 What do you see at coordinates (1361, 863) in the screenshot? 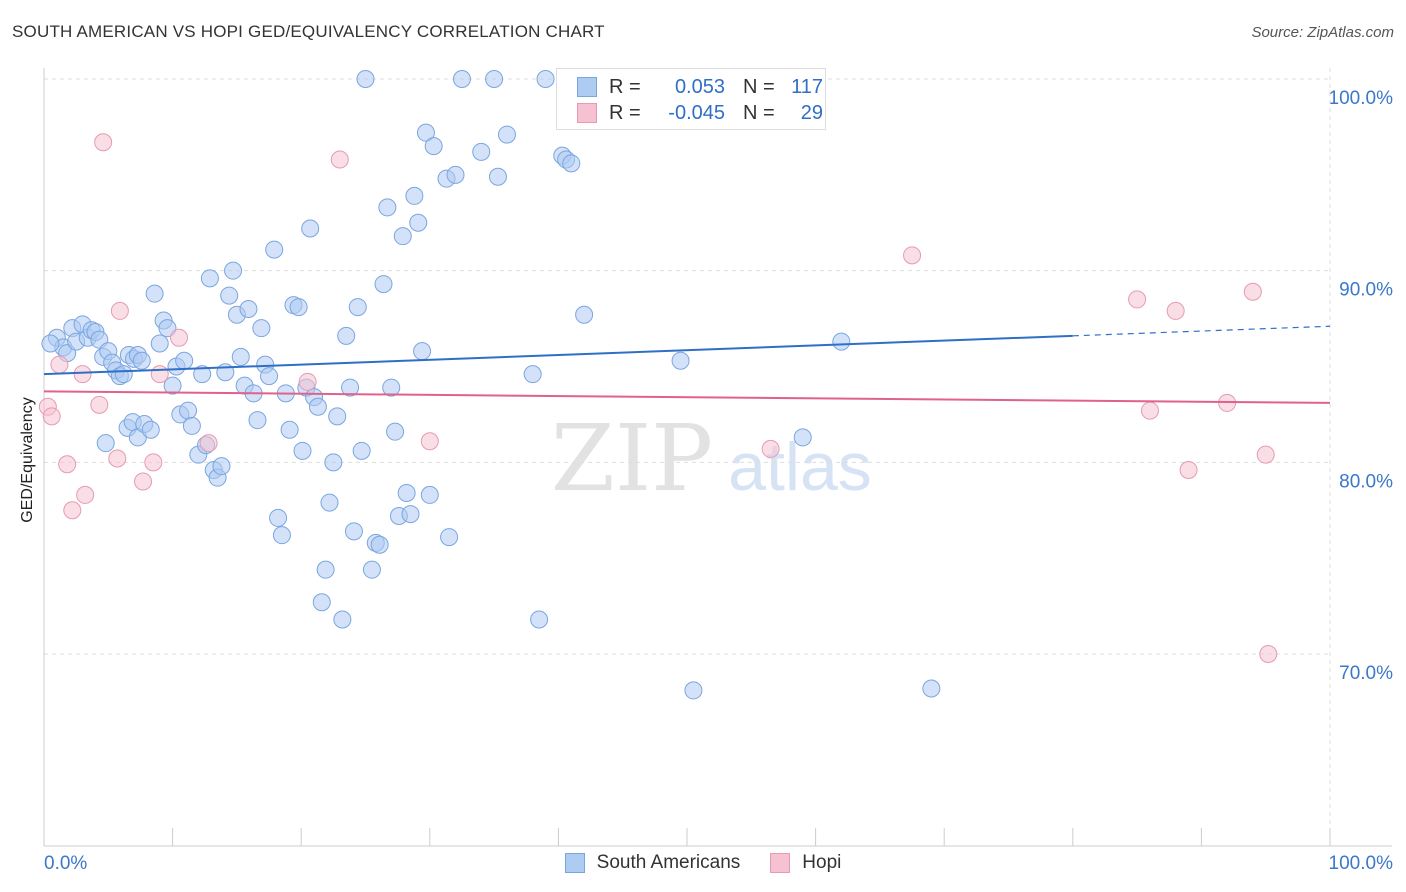
I see `x-tick-label: 100.0%` at bounding box center [1361, 863].